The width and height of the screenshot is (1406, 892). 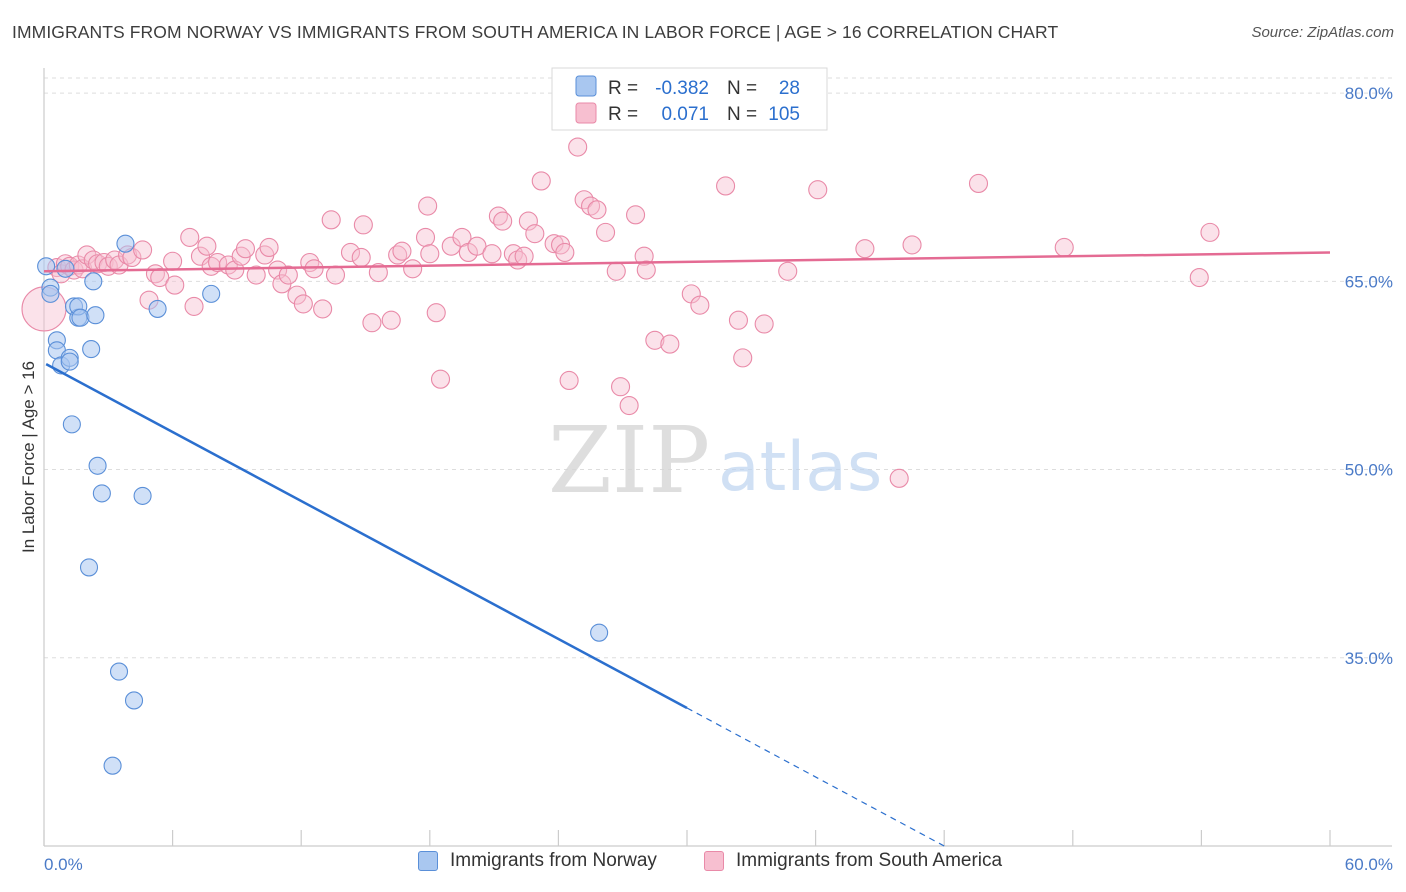 I want to click on x-tick-labels: 0.0% 60.0%, so click(x=718, y=864).